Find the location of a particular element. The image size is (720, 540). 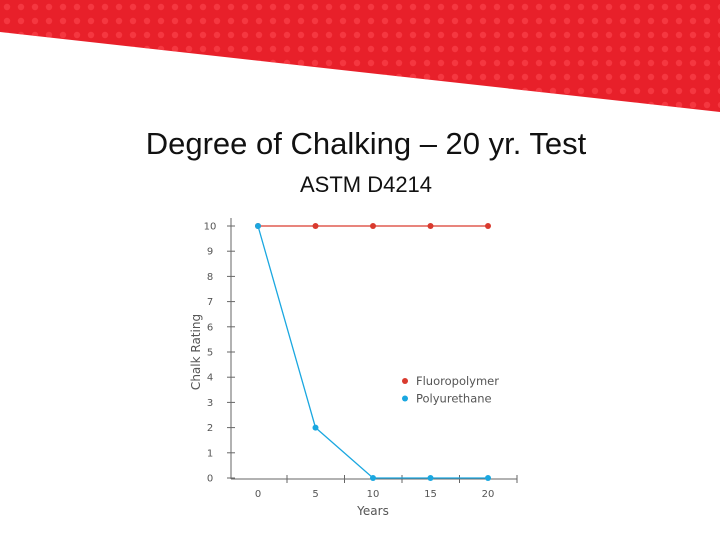

y-tick-label: 4 is located at coordinates (210, 378).